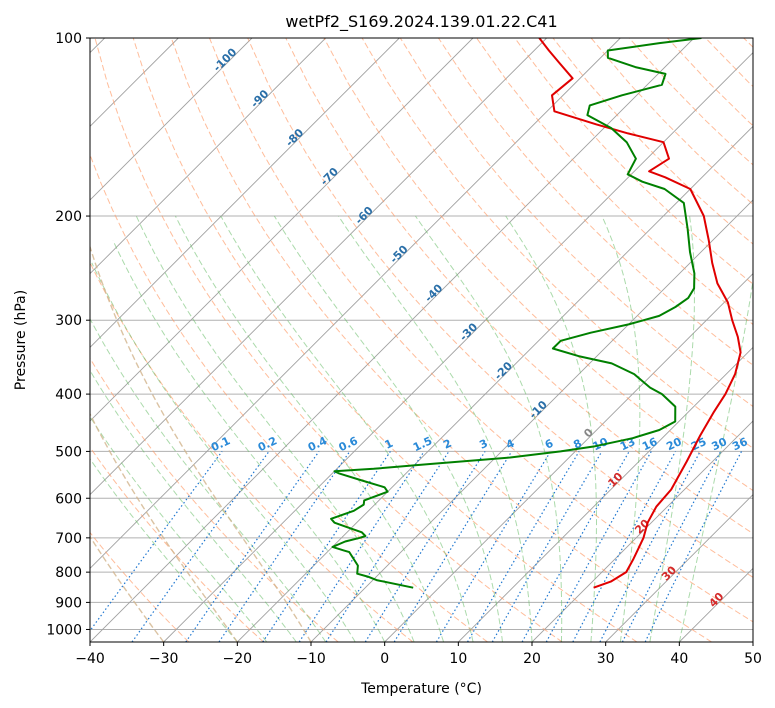  I want to click on y-tick-label: 200, so click(68, 217).